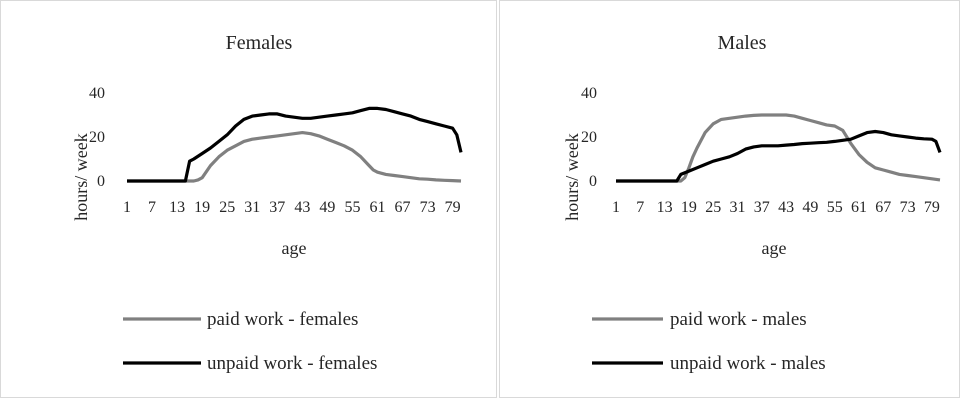 This screenshot has width=960, height=399. What do you see at coordinates (259, 43) in the screenshot?
I see `chart-title: Females` at bounding box center [259, 43].